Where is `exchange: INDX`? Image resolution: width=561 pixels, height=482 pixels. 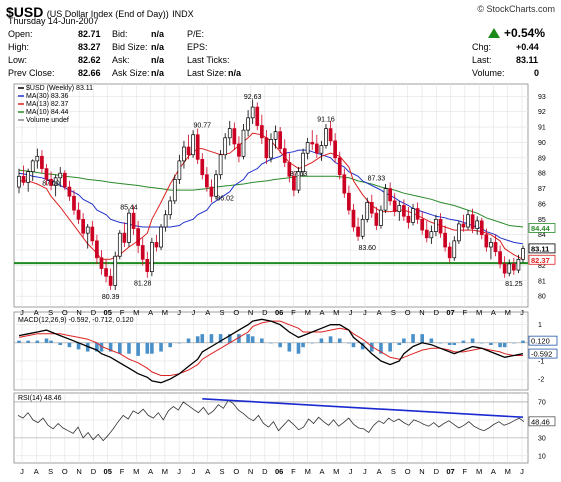
exchange: INDX is located at coordinates (183, 14).